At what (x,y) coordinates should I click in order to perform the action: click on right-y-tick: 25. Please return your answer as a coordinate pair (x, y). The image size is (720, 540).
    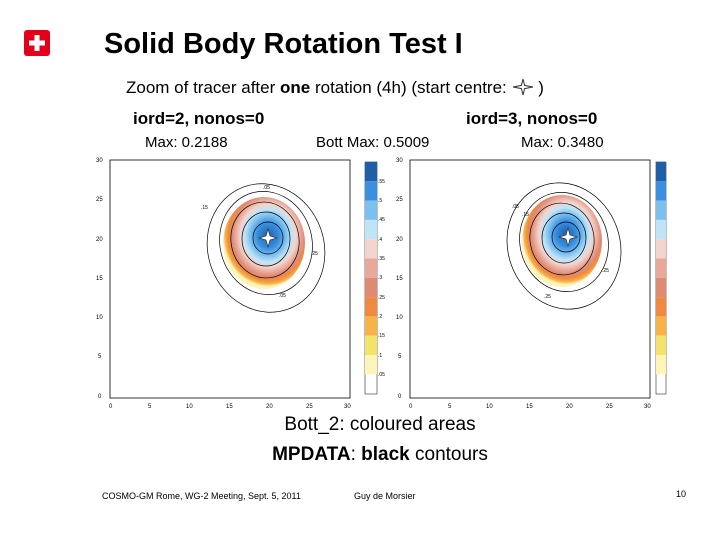
    Looking at the image, I should click on (399, 200).